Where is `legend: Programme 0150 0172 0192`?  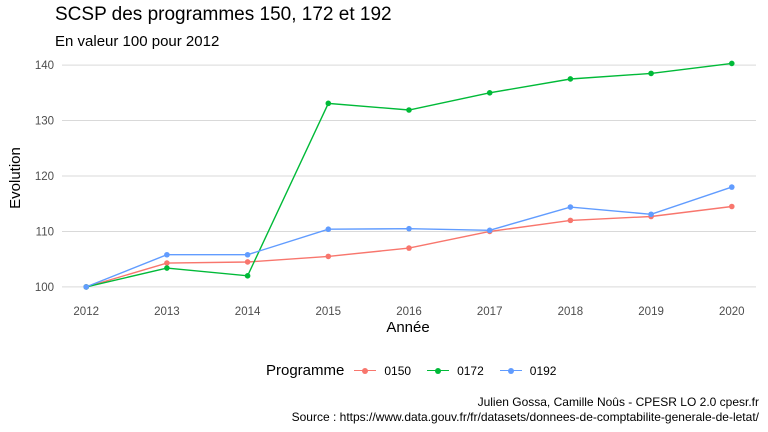 legend: Programme 0150 0172 0192 is located at coordinates (418, 370).